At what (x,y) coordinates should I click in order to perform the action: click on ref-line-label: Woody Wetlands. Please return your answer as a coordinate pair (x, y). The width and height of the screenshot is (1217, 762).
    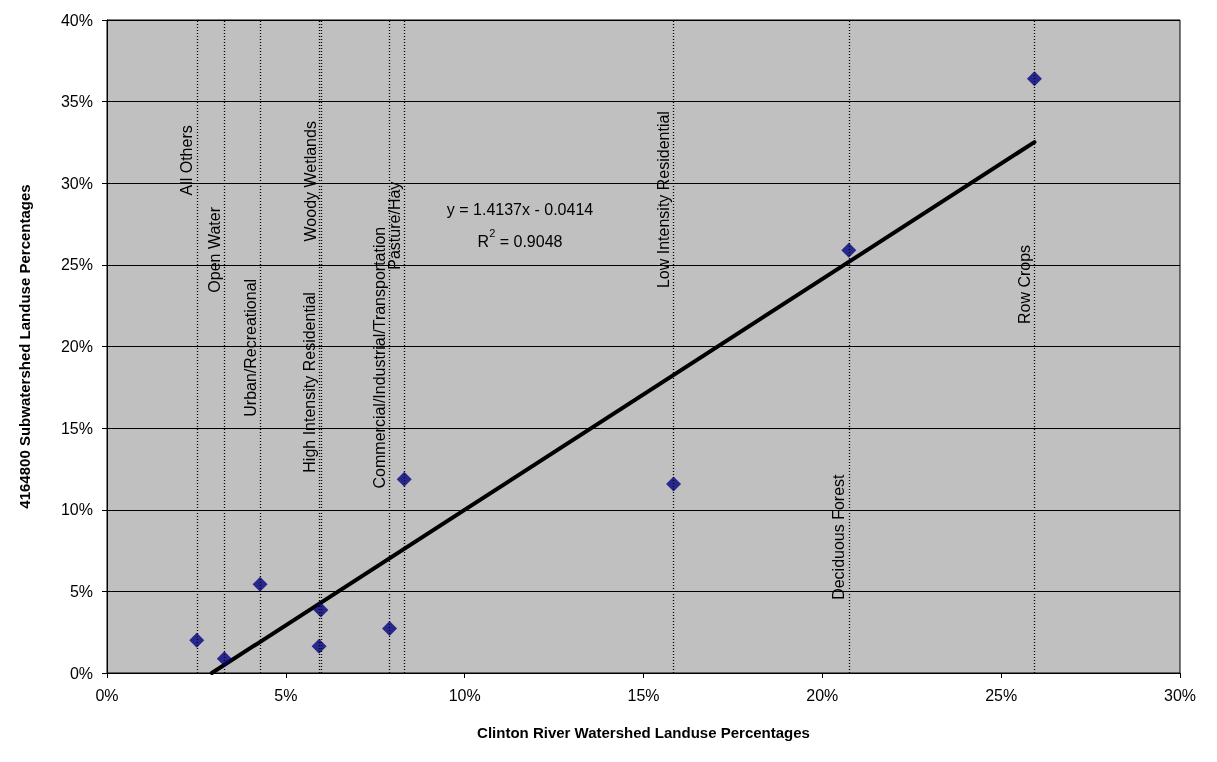
    Looking at the image, I should click on (311, 181).